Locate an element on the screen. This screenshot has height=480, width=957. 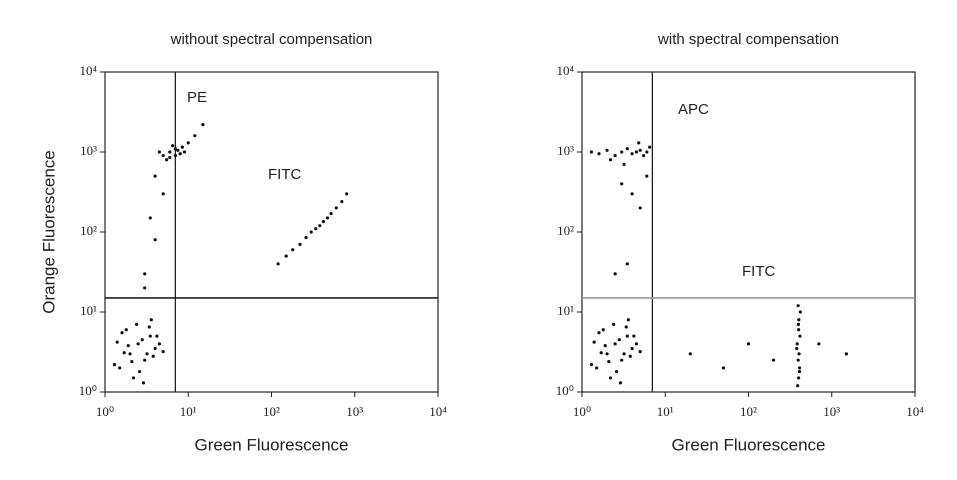
x-tick-label: 10⁰ is located at coordinates (105, 411).